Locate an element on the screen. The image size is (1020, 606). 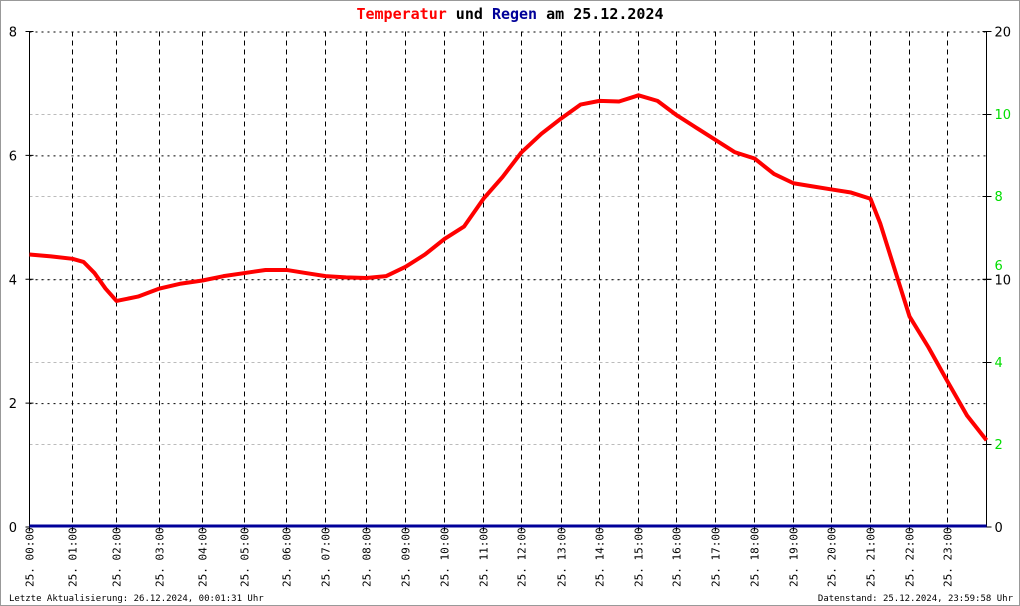
right-tick-label: 20 is located at coordinates (1003, 33).